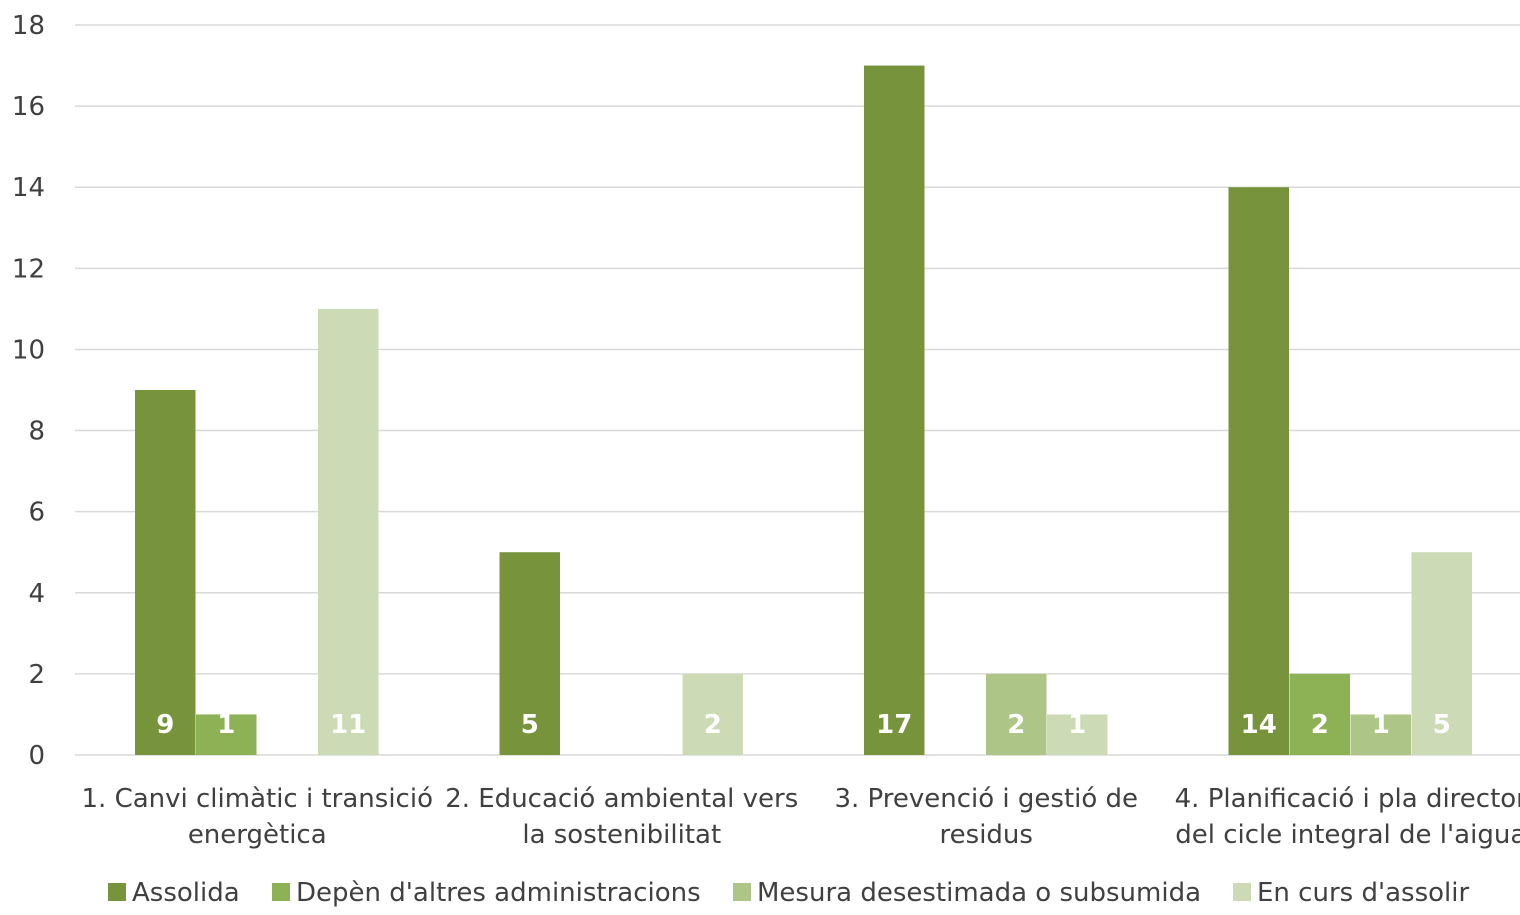  I want to click on y-tick-label: 14, so click(28, 188).